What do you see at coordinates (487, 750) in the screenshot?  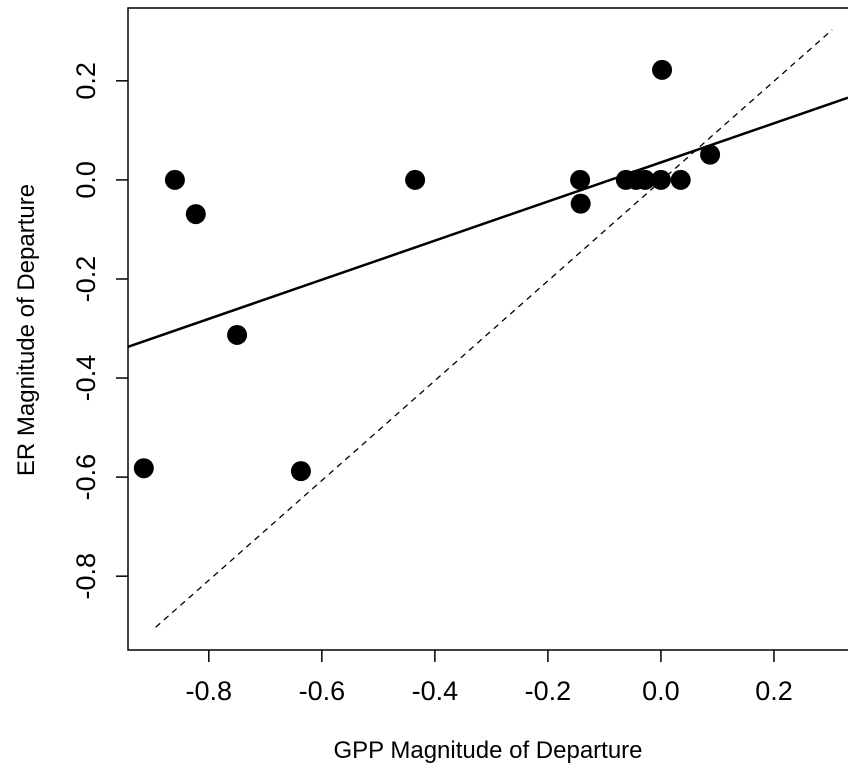 I see `x-axis-label: GPP Magnitude of Departure` at bounding box center [487, 750].